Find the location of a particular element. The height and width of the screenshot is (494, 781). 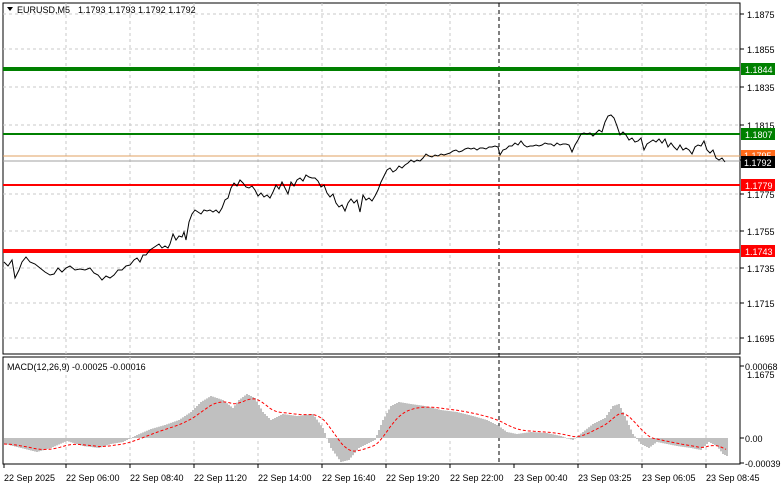

current-price-tag is located at coordinates (758, 162).